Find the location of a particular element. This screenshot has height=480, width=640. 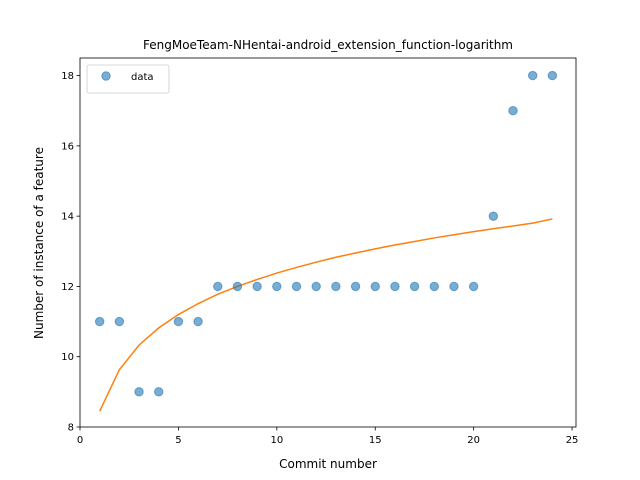

legend-box is located at coordinates (128, 79).